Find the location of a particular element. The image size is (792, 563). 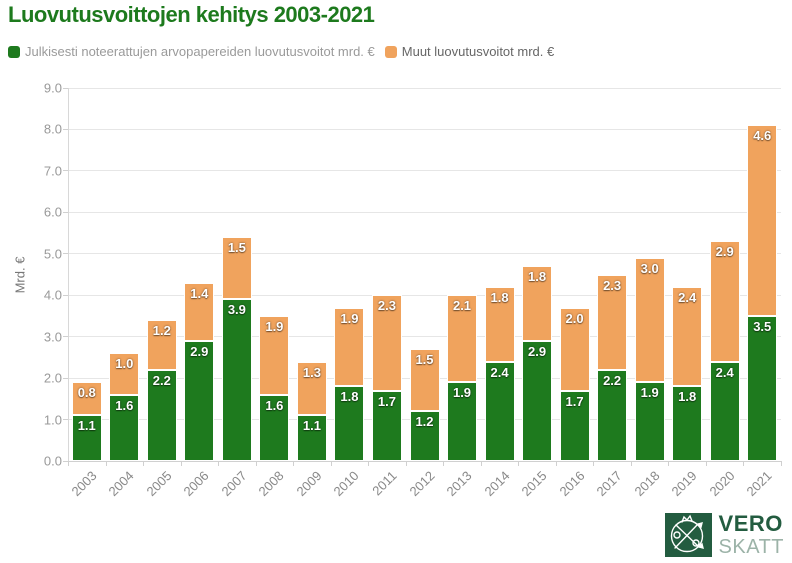

y-axis-tick-label: 2.0 is located at coordinates (52, 378).